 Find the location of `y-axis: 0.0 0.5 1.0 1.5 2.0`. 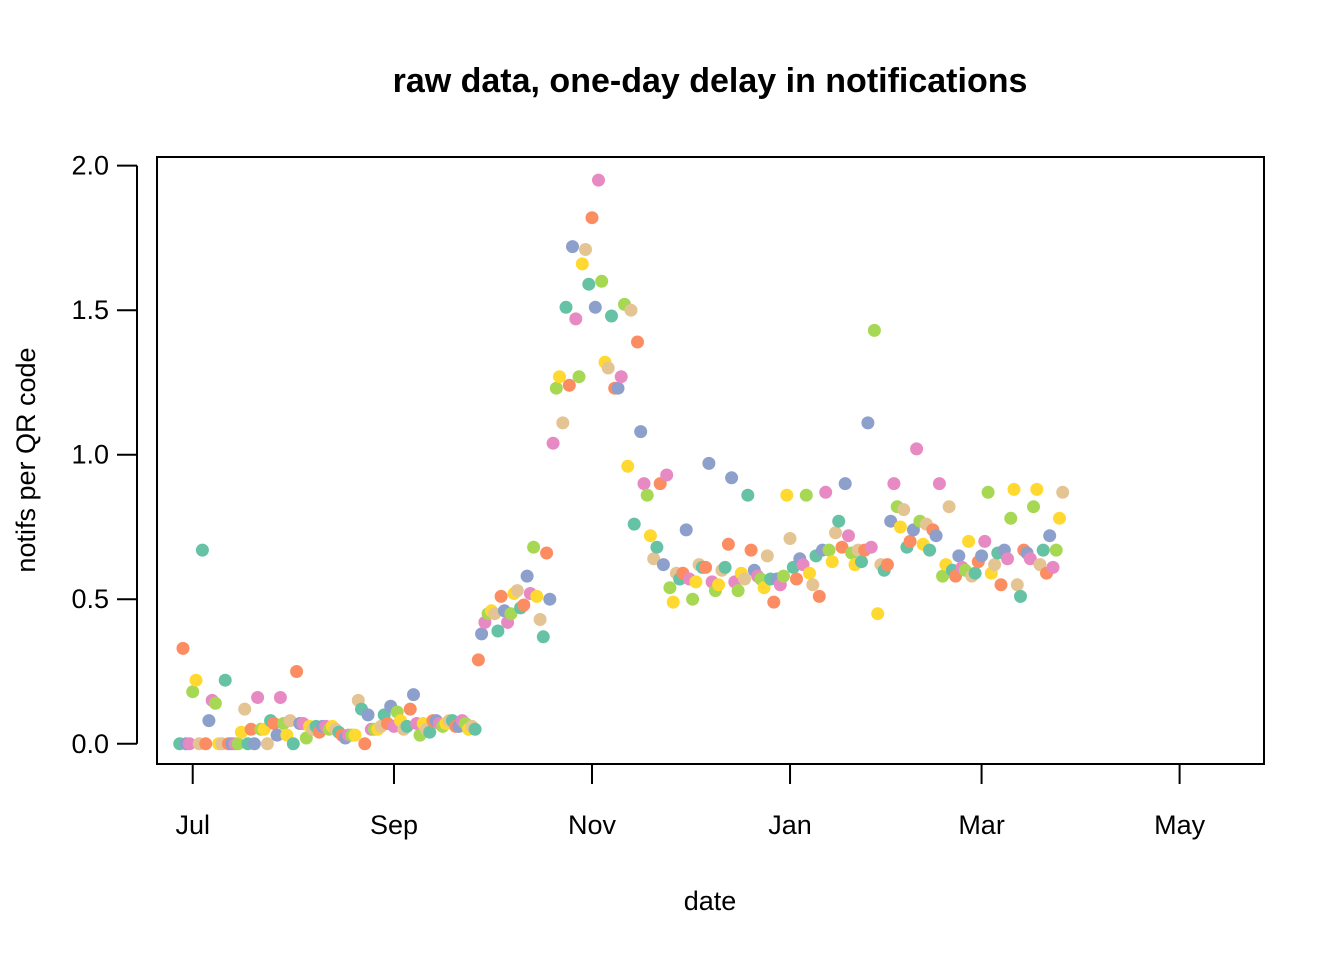

y-axis: 0.0 0.5 1.0 1.5 2.0 is located at coordinates (104, 455).